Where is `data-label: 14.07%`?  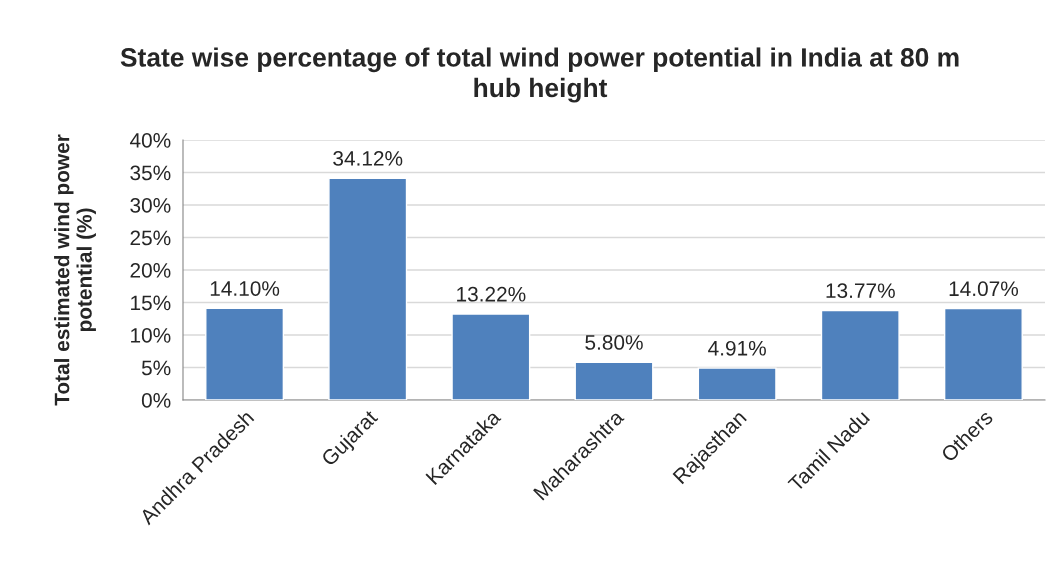
data-label: 14.07% is located at coordinates (984, 289).